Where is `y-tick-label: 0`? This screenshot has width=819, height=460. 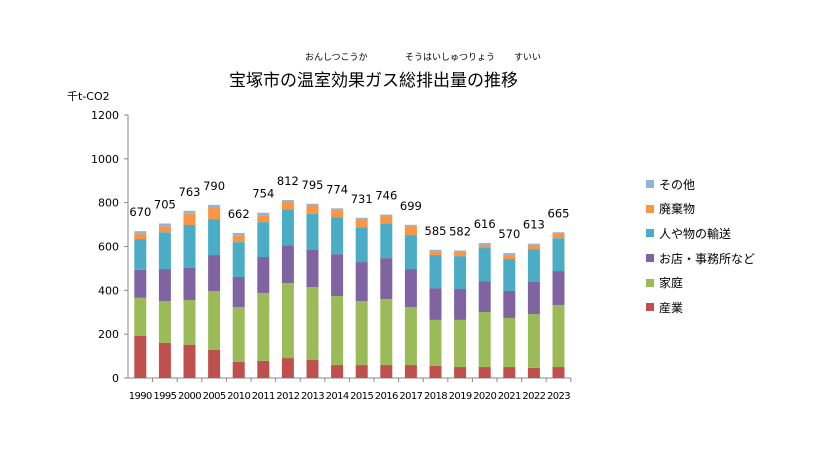 y-tick-label: 0 is located at coordinates (115, 378).